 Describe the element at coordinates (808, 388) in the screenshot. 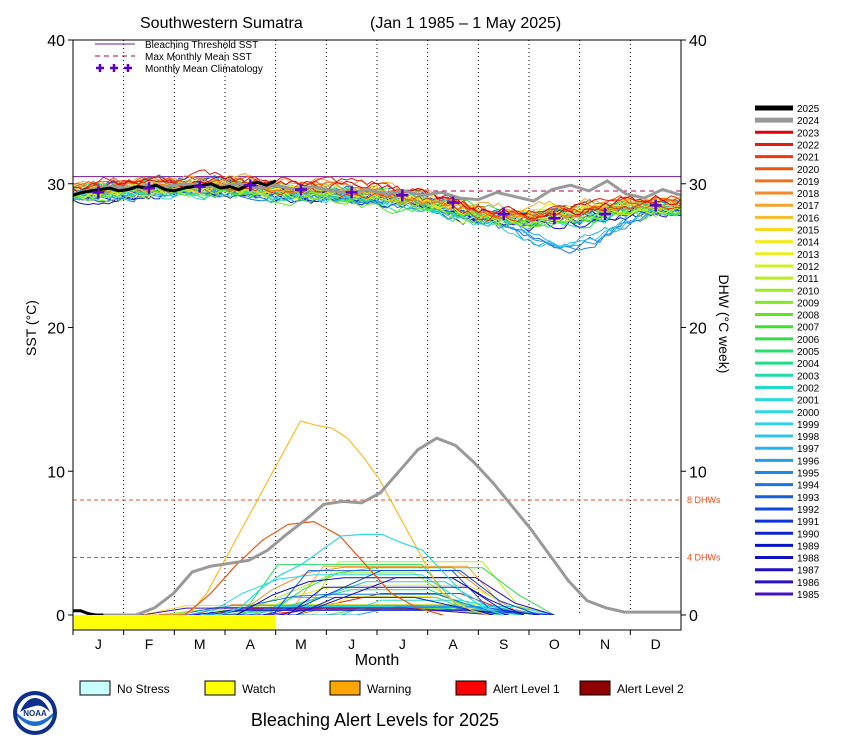

I see `year-legend-label: 2002` at that location.